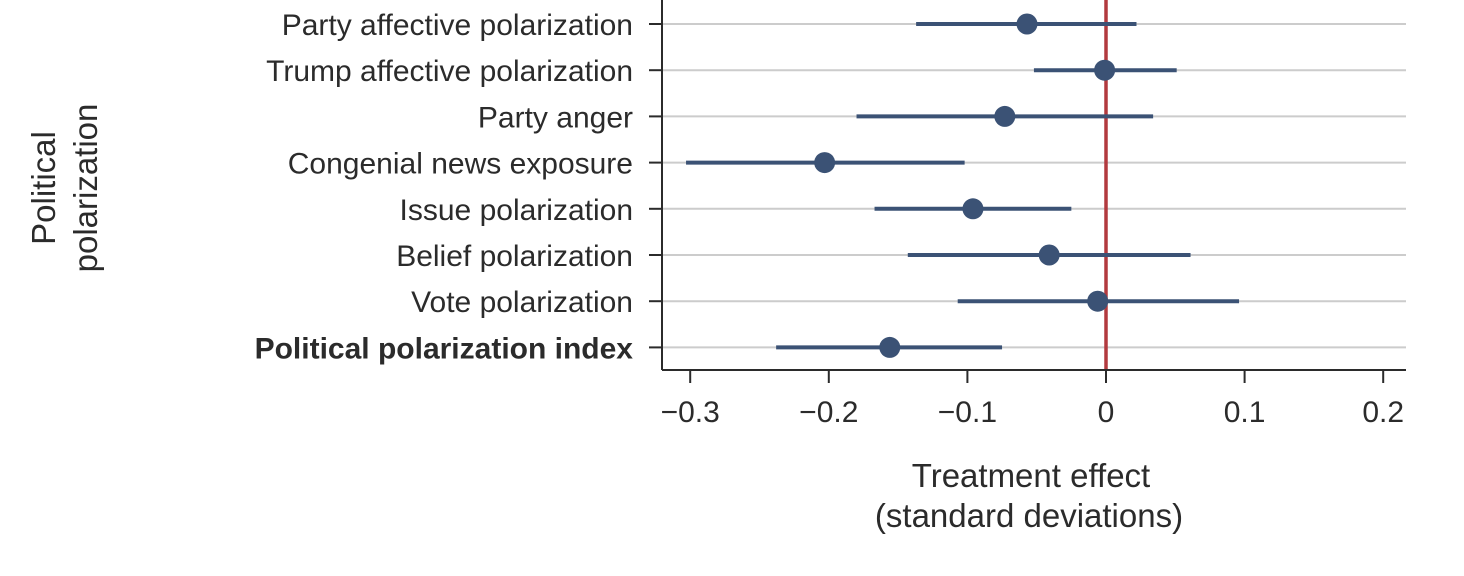  I want to click on x-axis-title-line-1: Treatment effect, so click(1031, 475).